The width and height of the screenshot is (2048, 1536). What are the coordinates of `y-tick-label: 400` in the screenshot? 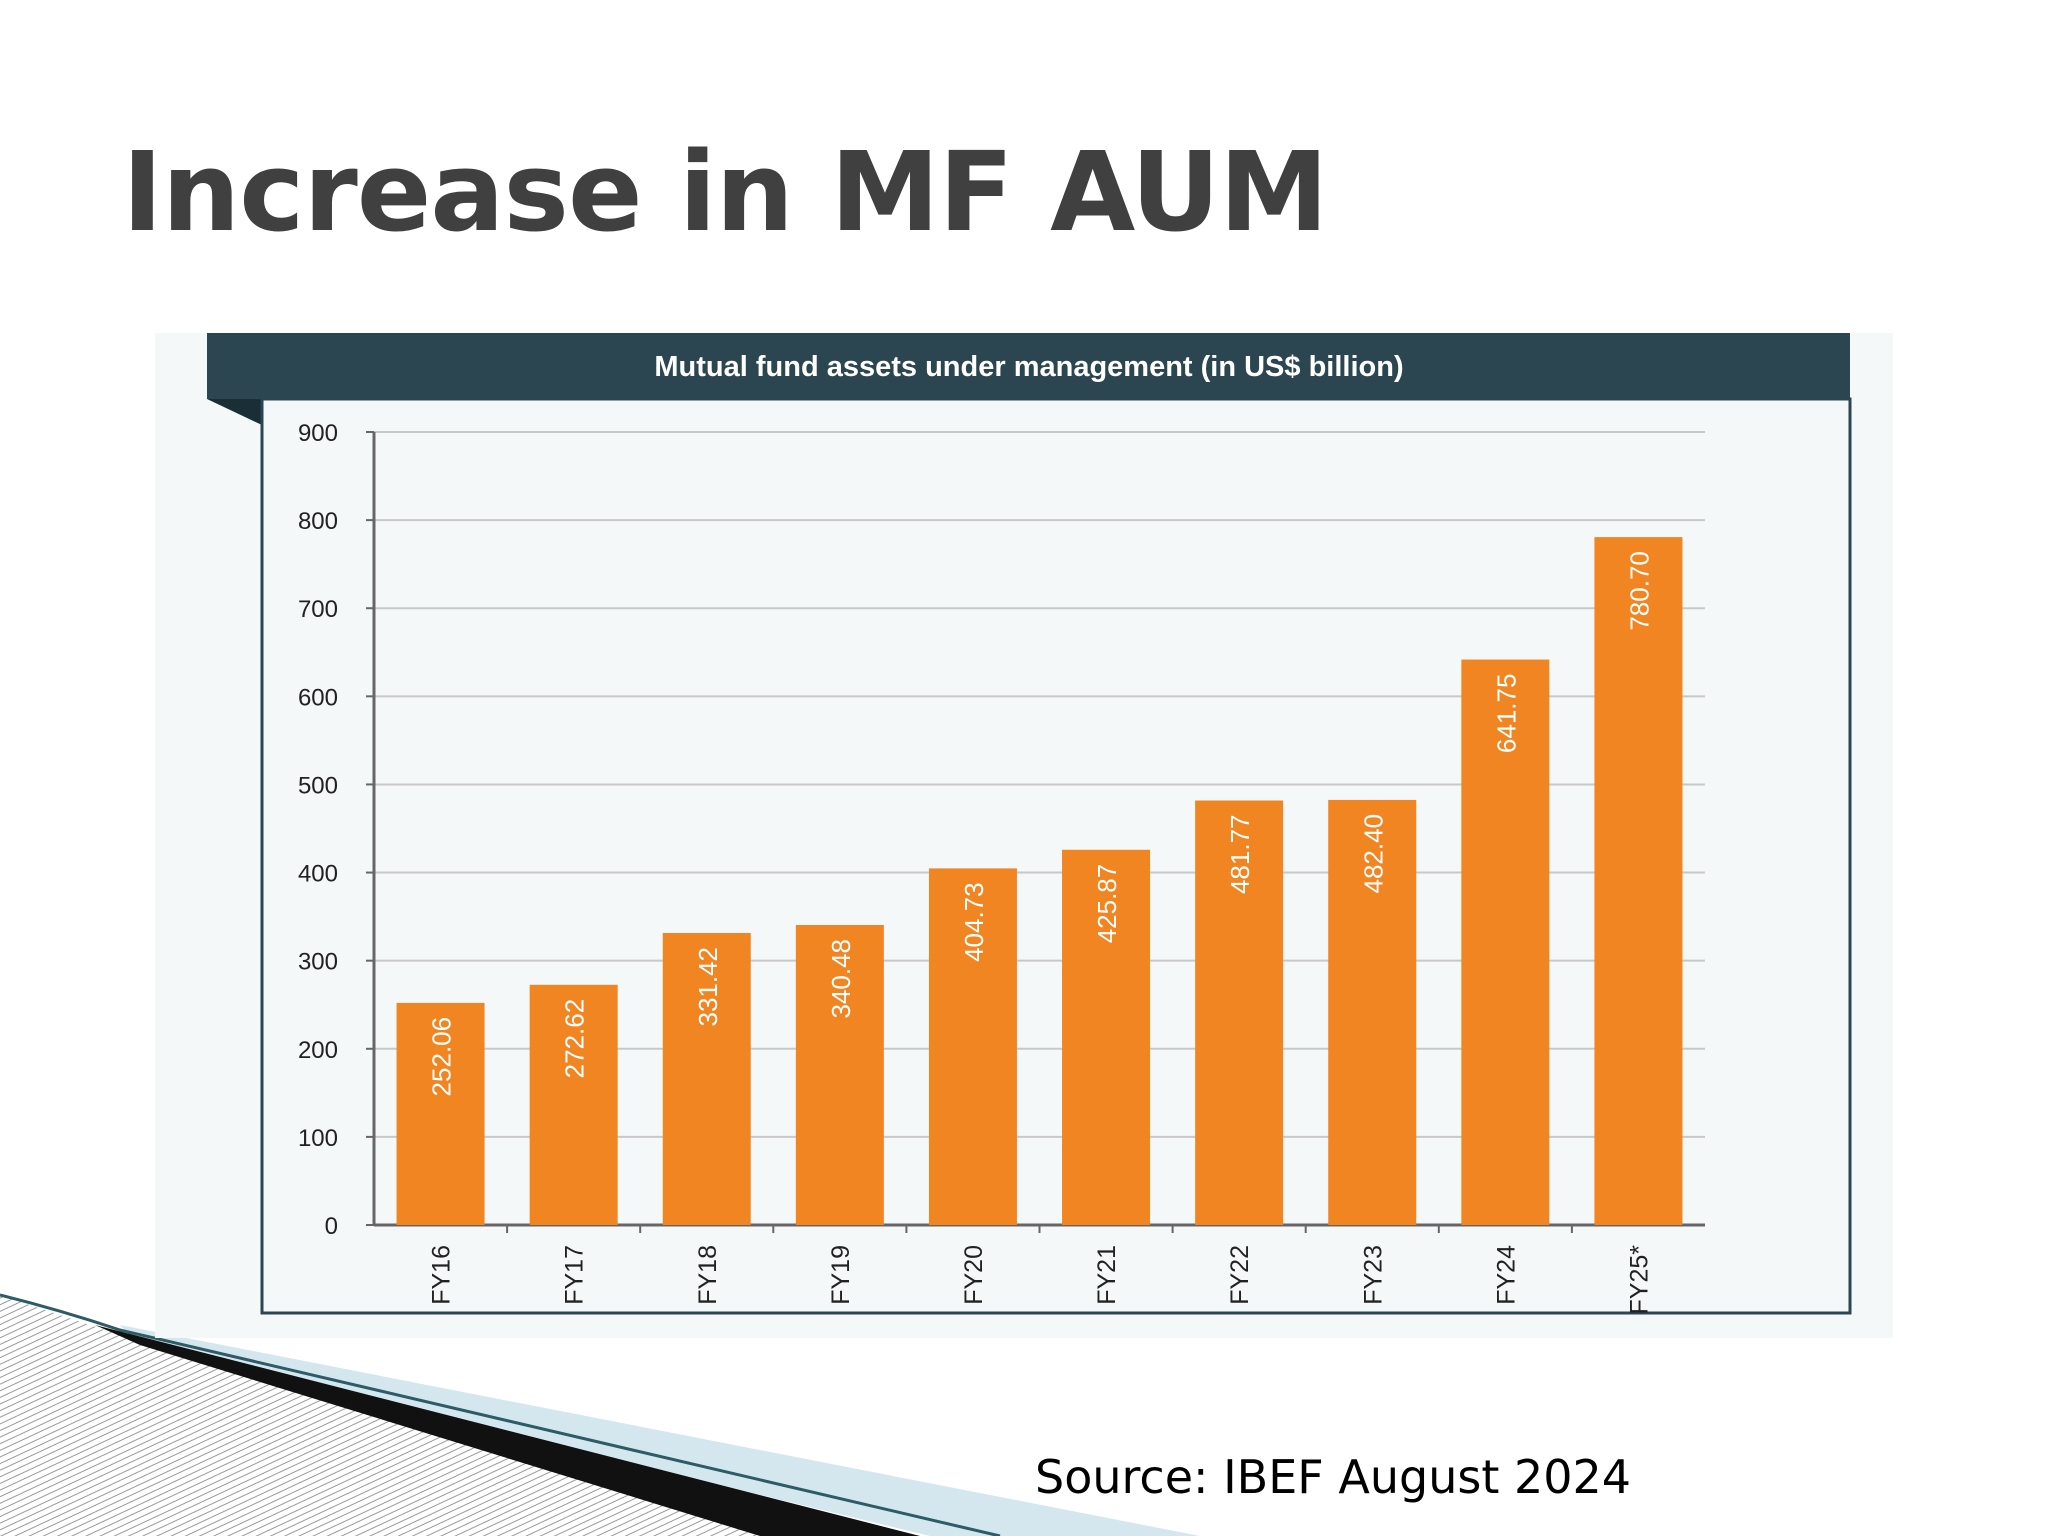 It's located at (318, 874).